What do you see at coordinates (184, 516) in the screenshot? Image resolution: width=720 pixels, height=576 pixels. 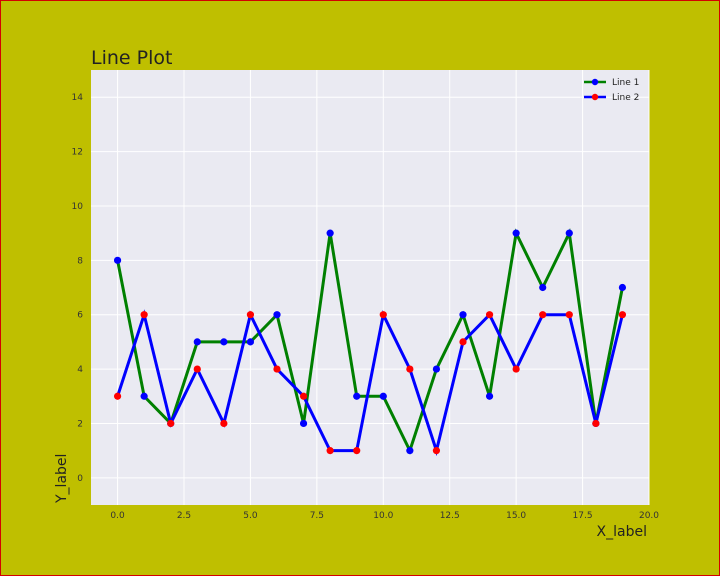 I see `x-tick-label: 2.5` at bounding box center [184, 516].